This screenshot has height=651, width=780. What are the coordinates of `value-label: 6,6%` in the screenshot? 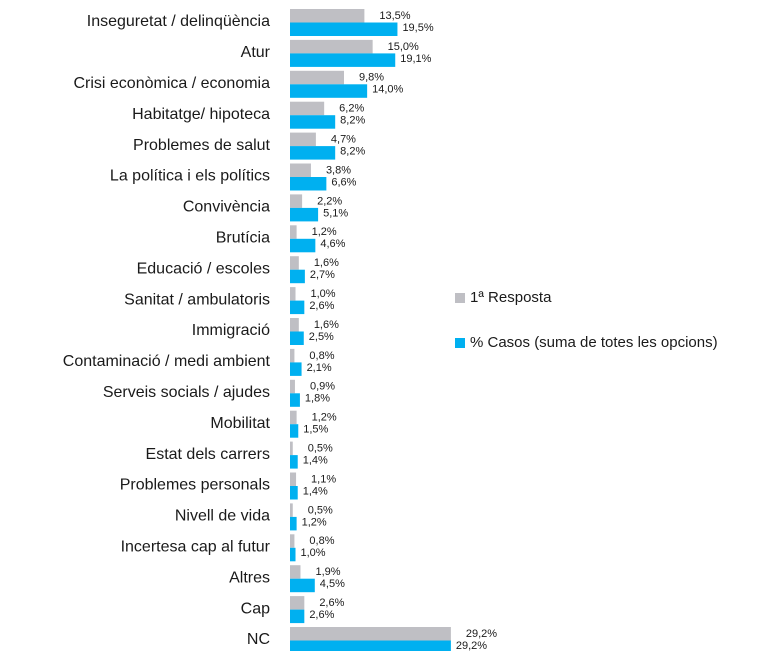 It's located at (343, 182).